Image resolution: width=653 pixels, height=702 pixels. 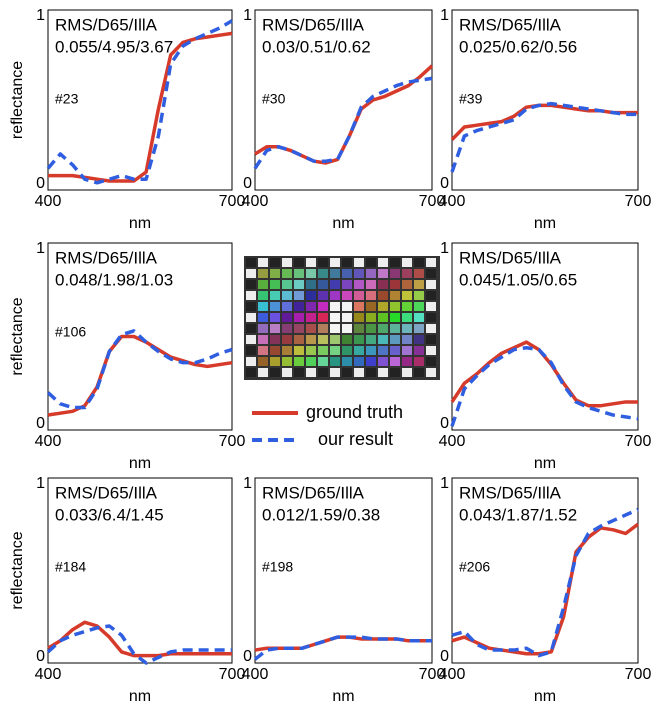 What do you see at coordinates (277, 567) in the screenshot?
I see `panel-label: #198` at bounding box center [277, 567].